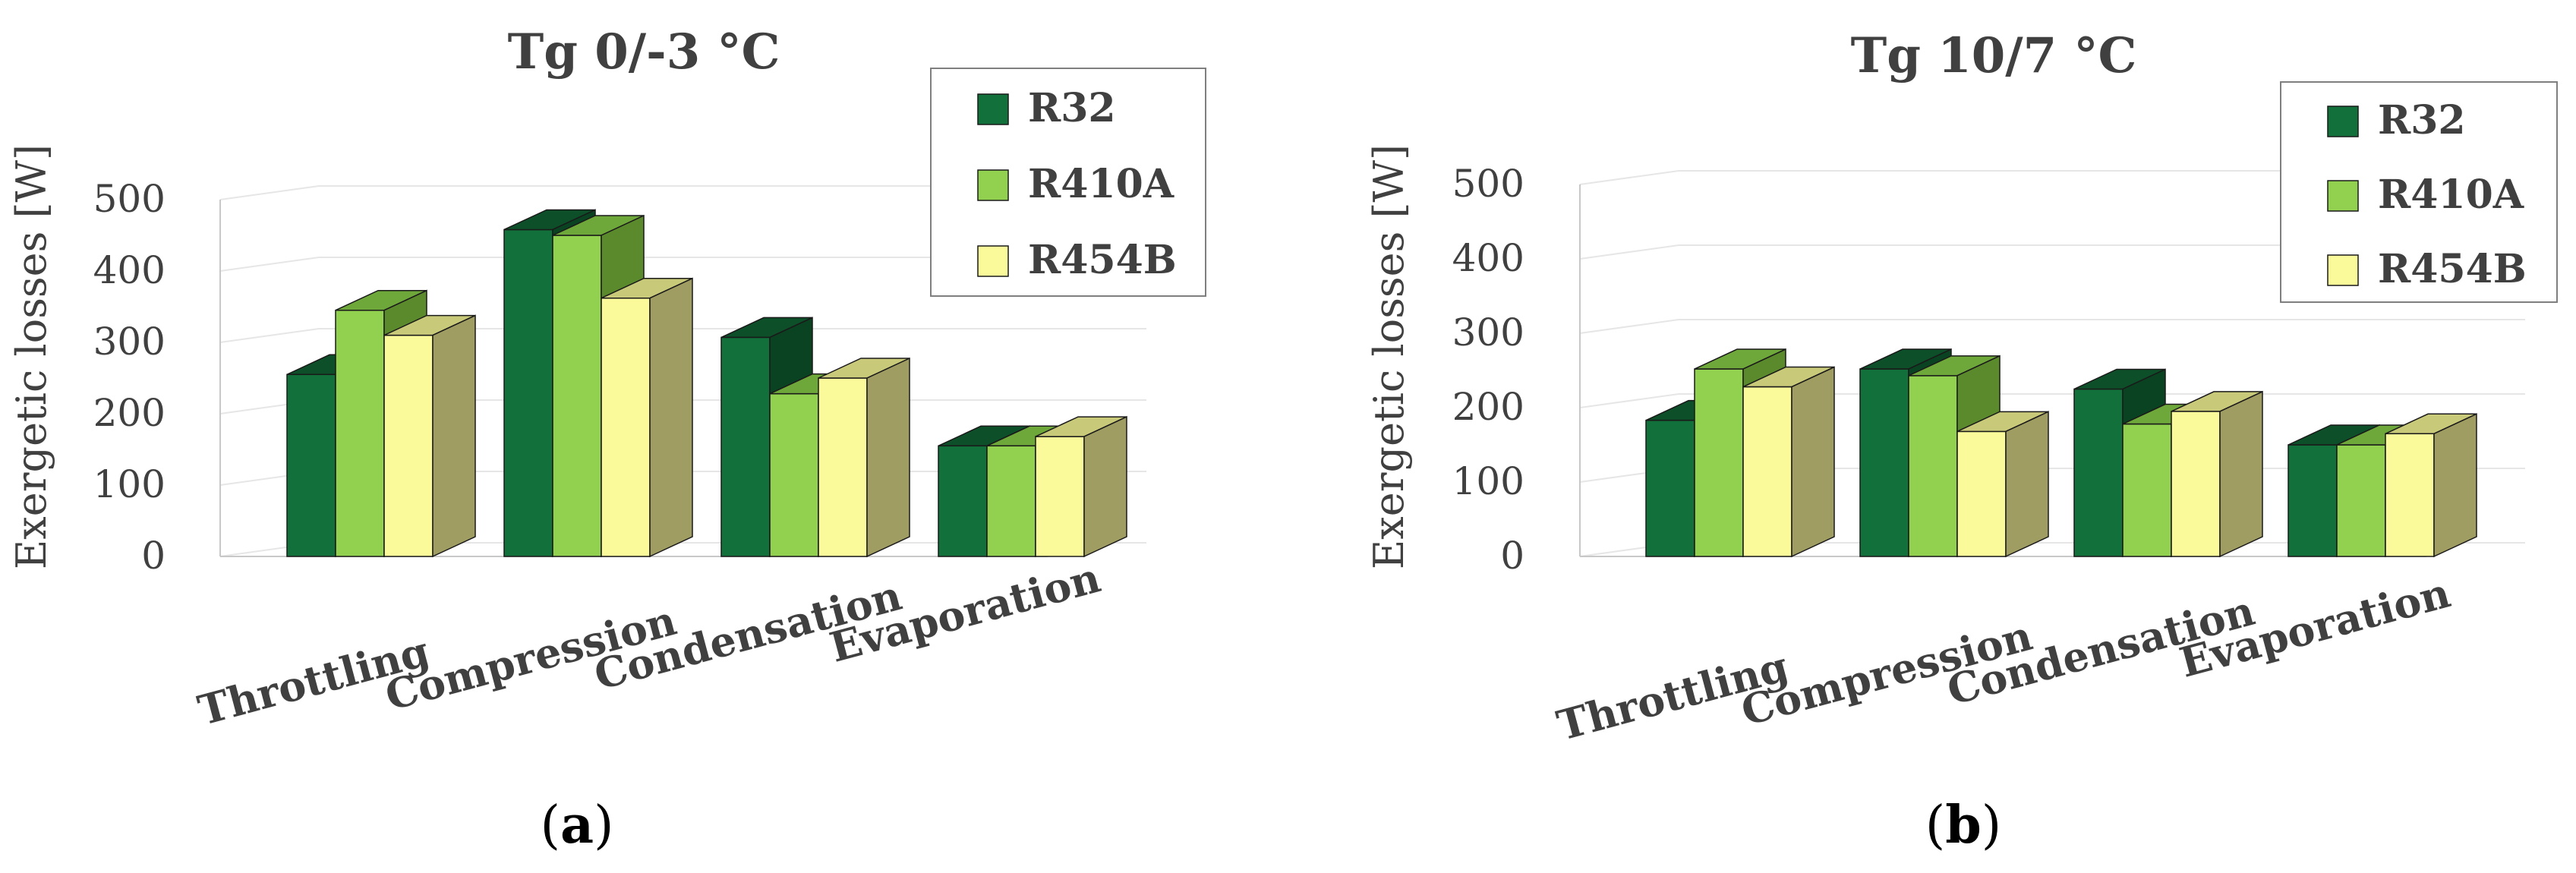 The height and width of the screenshot is (873, 2576). Describe the element at coordinates (1072, 108) in the screenshot. I see `chart-a-legend-label-r32: R32` at that location.